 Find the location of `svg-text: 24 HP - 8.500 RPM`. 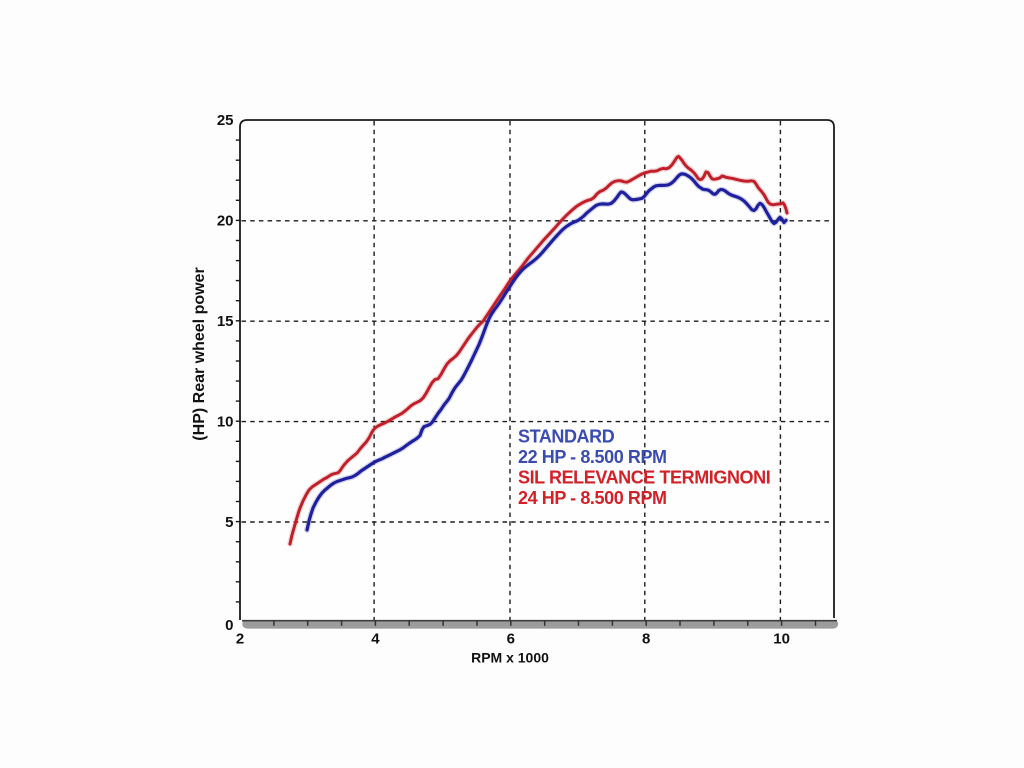

svg-text: 24 HP - 8.500 RPM is located at coordinates (592, 498).